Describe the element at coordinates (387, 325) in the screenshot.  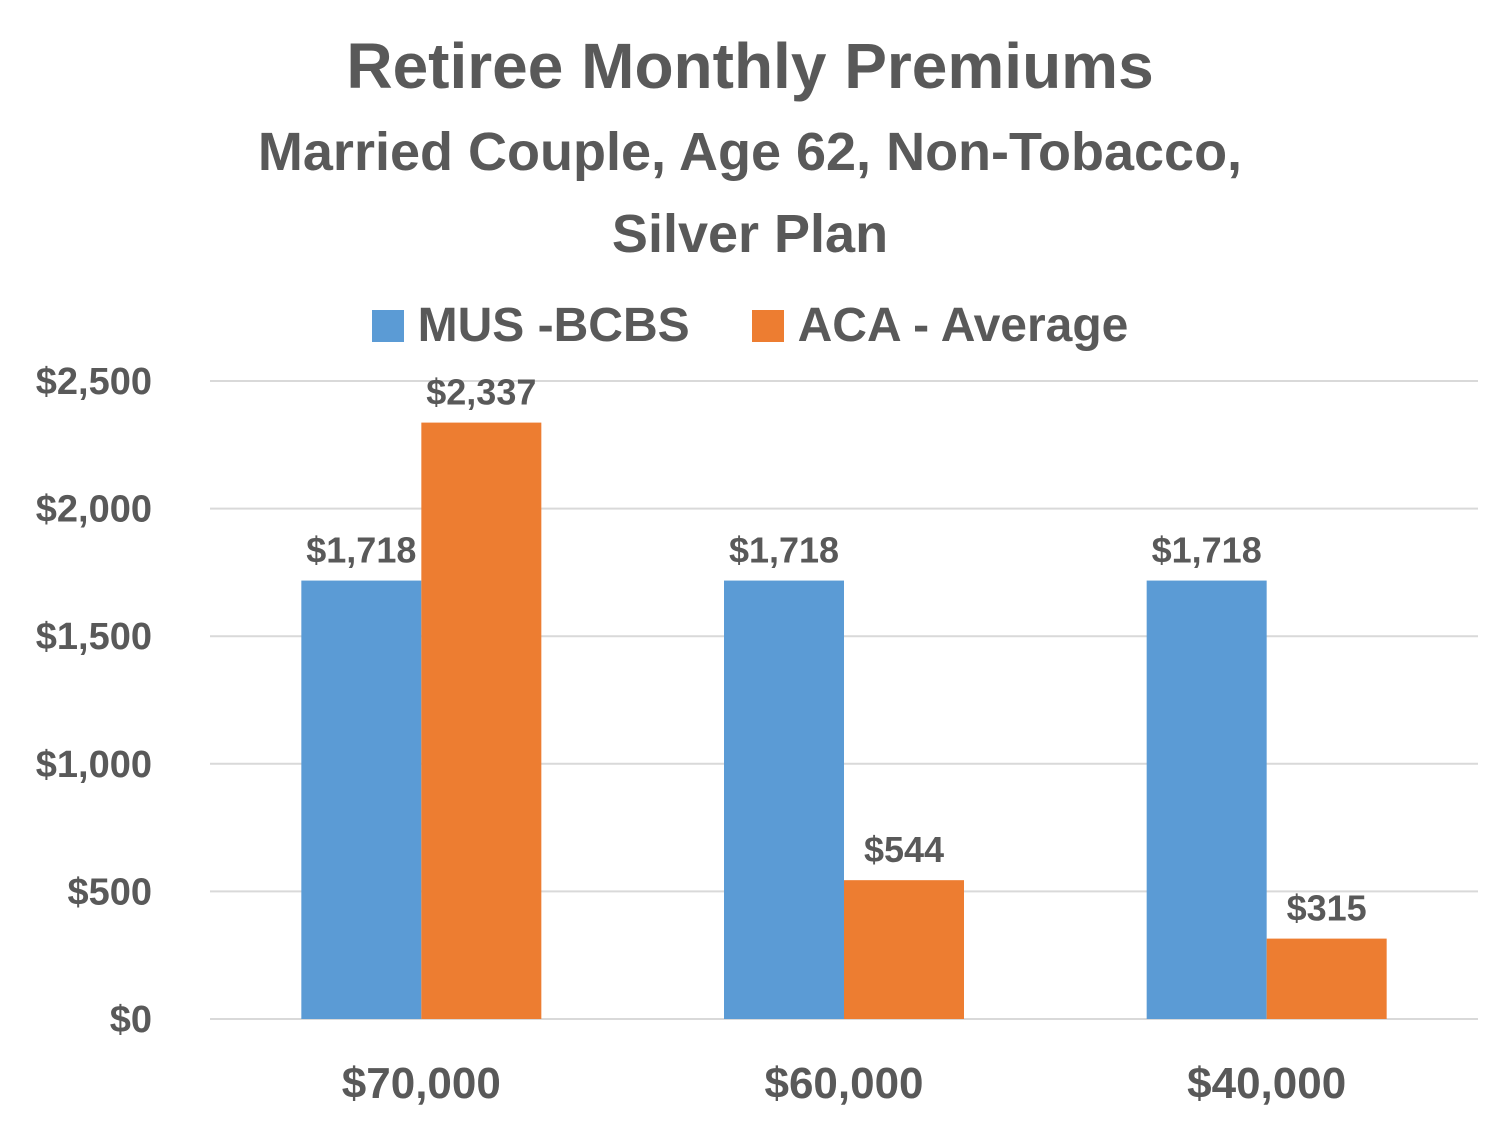
I see `legend-swatch-mus-bcbs` at that location.